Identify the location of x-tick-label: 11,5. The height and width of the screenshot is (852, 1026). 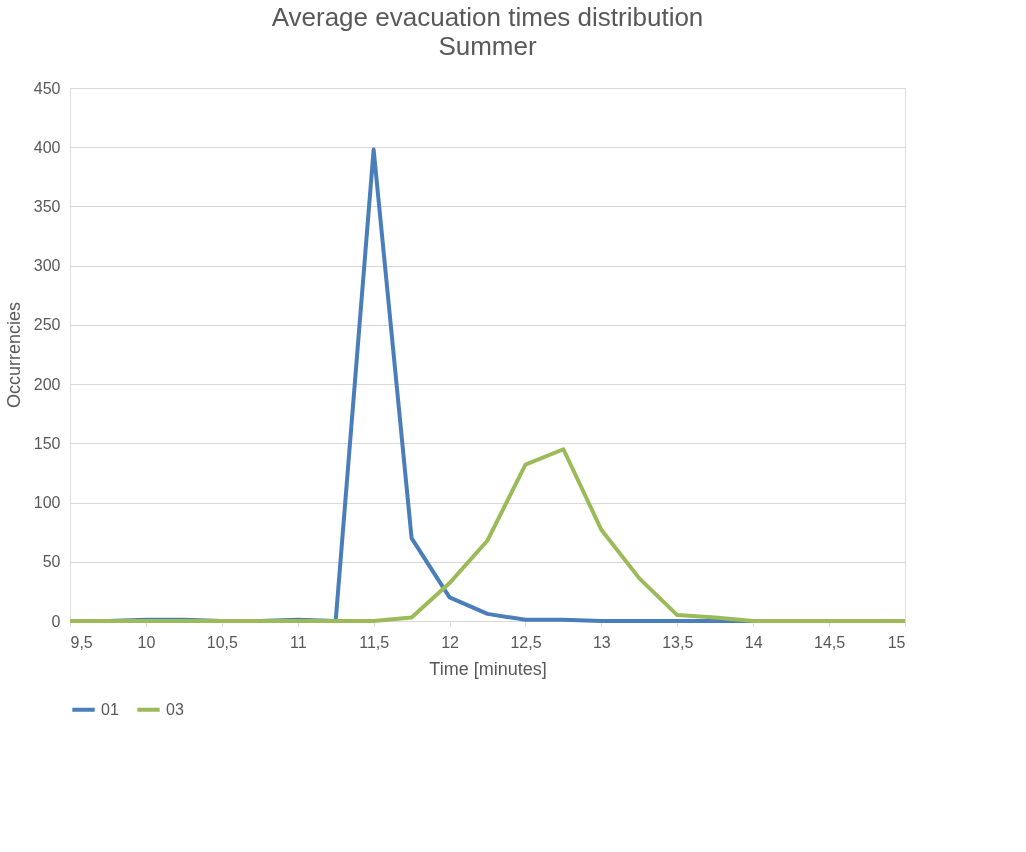
(374, 642).